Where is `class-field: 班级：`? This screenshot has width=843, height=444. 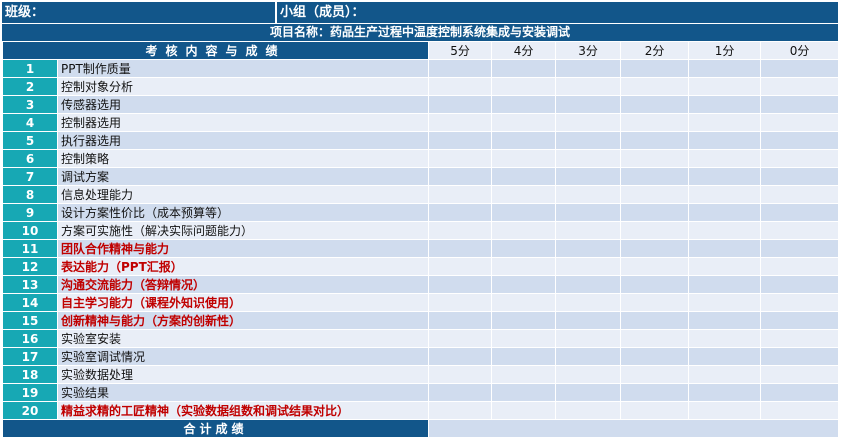
class-field: 班级： is located at coordinates (139, 12).